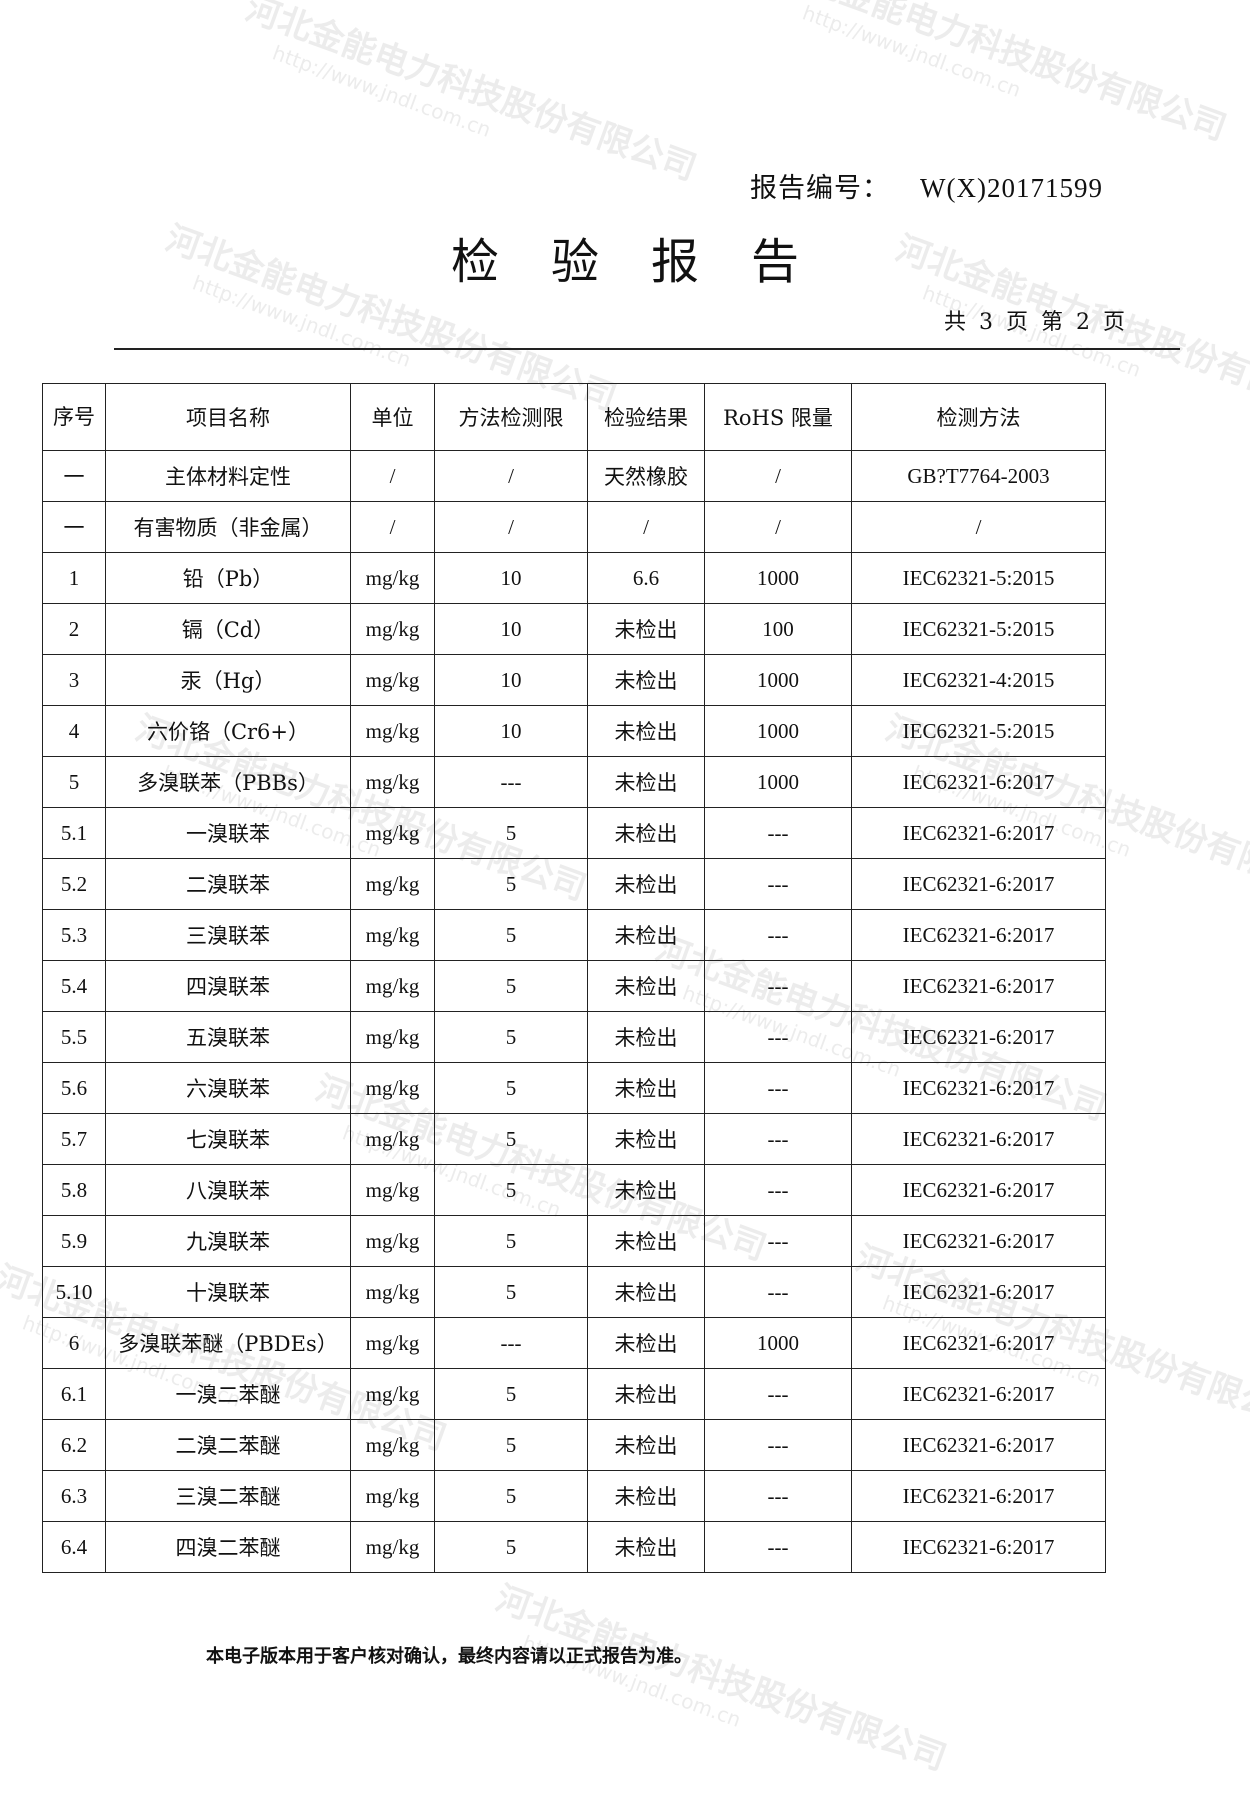 The width and height of the screenshot is (1250, 1802). I want to click on table-cell: 一溴二苯醚, so click(228, 1394).